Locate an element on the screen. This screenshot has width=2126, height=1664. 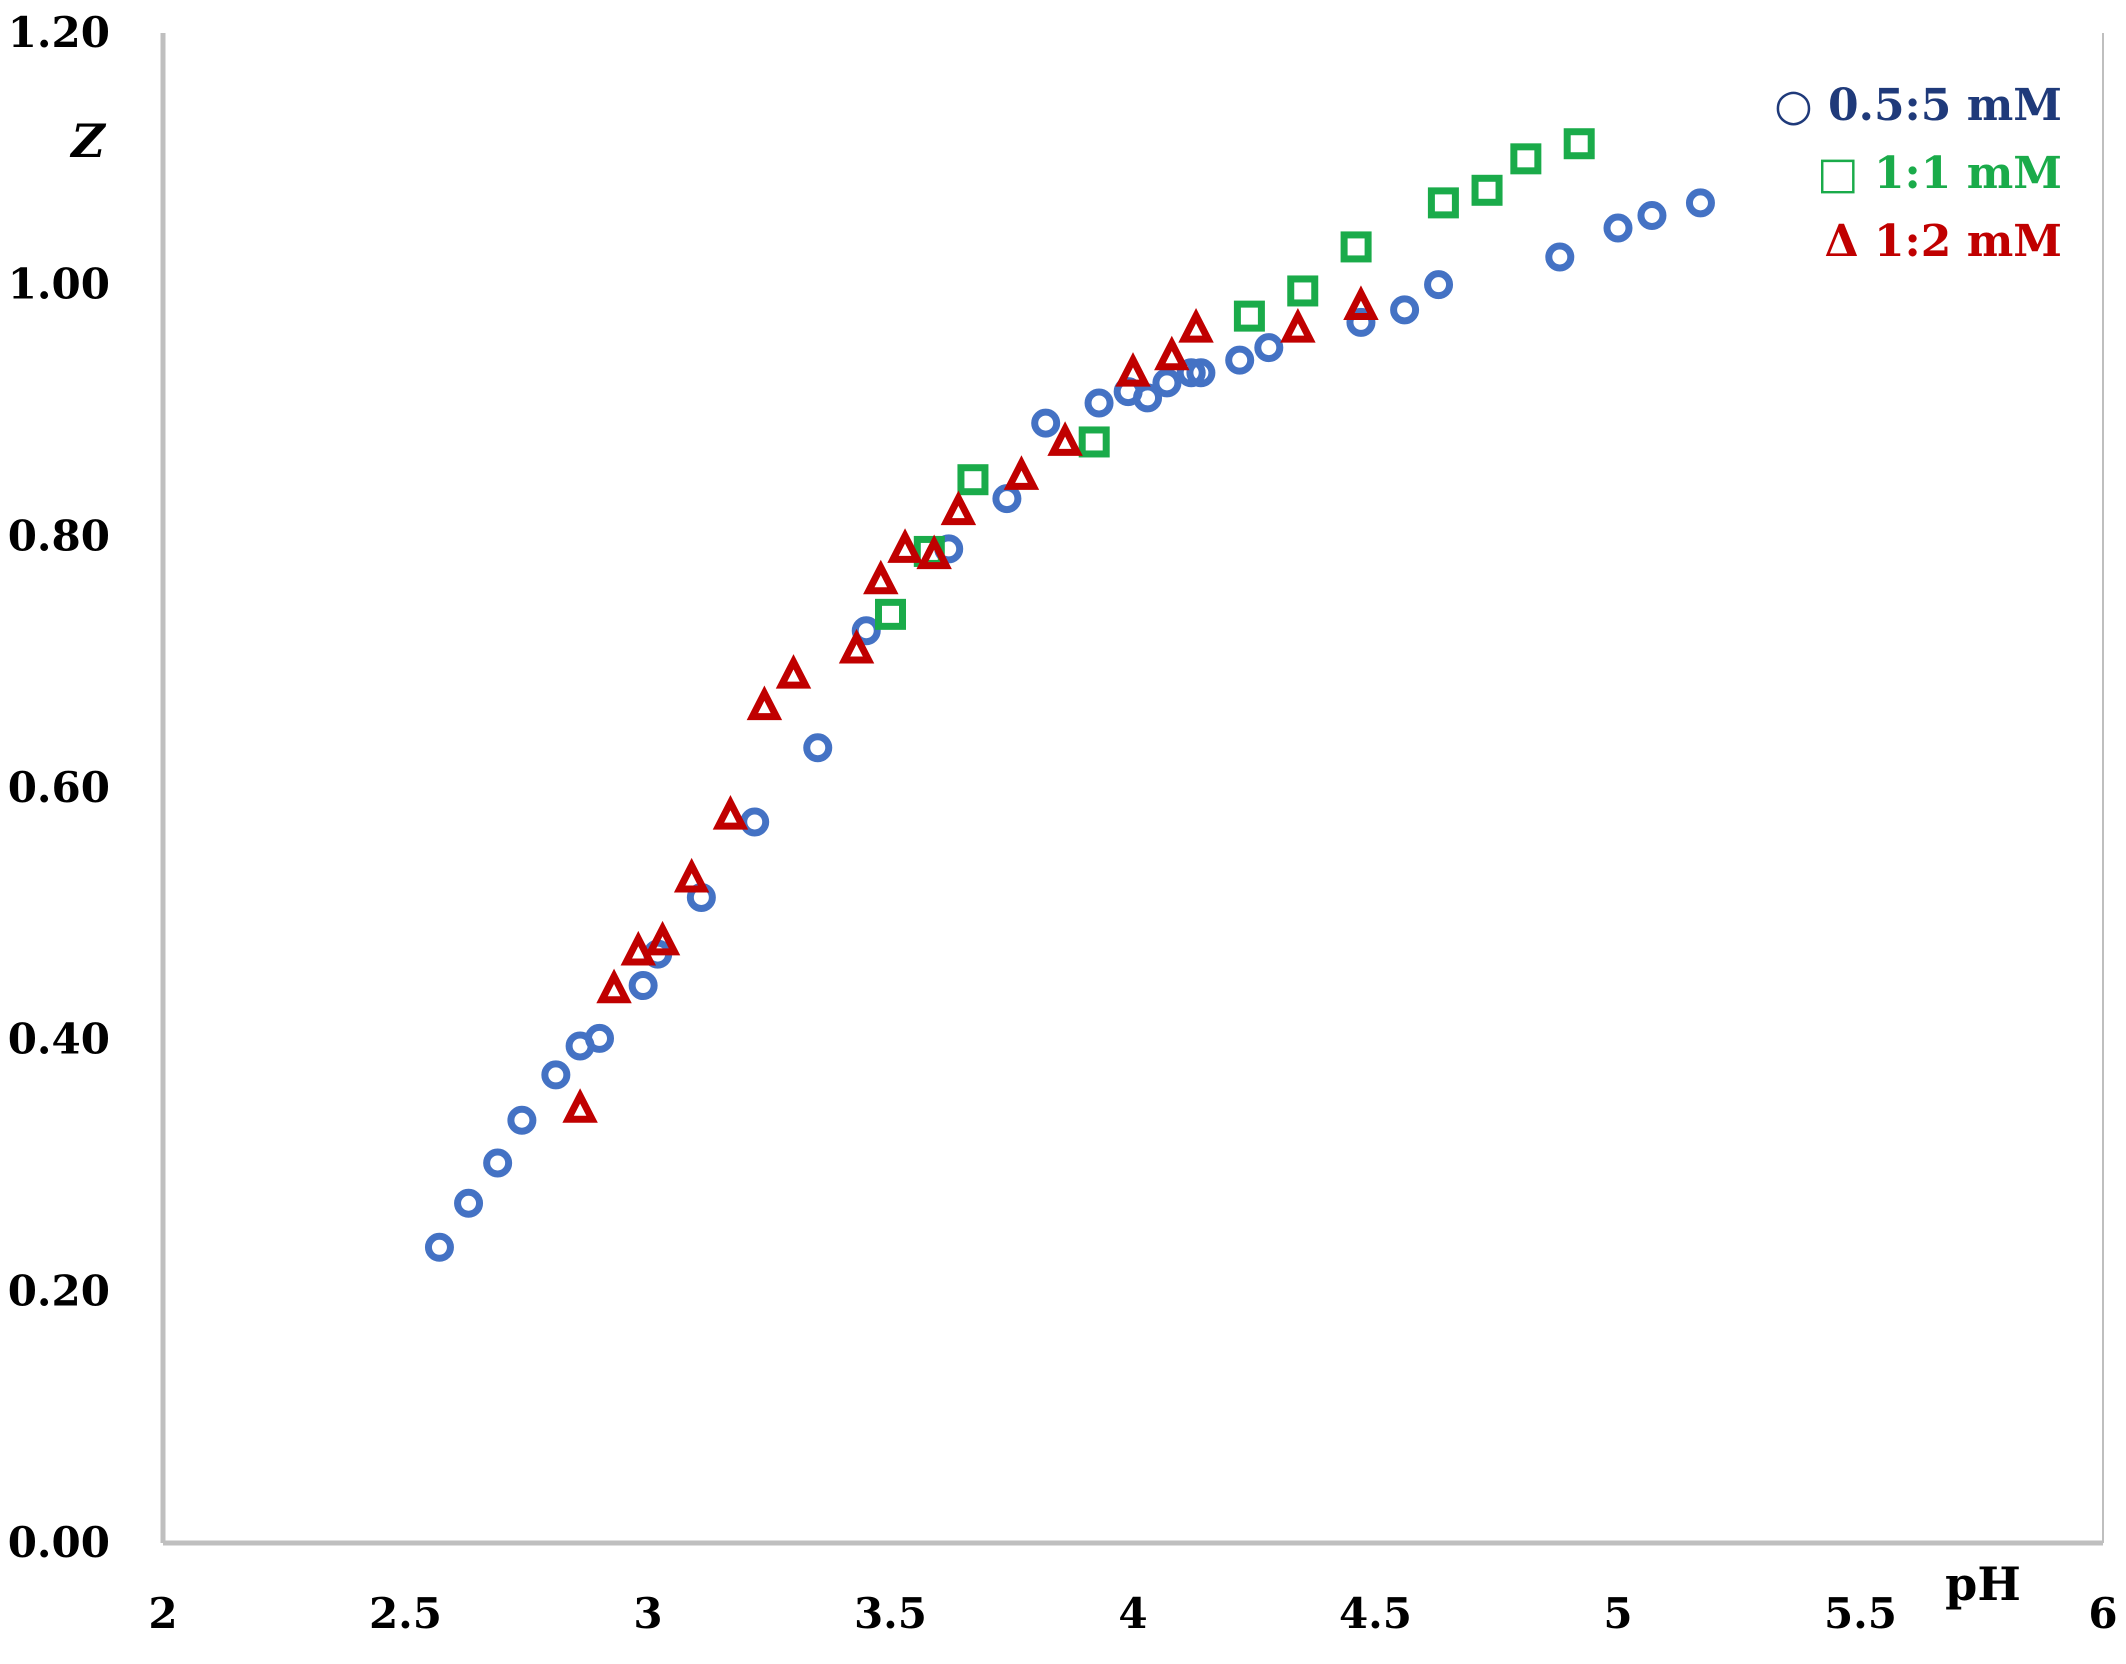
y-tick-label: 1.20 is located at coordinates (59, 32).